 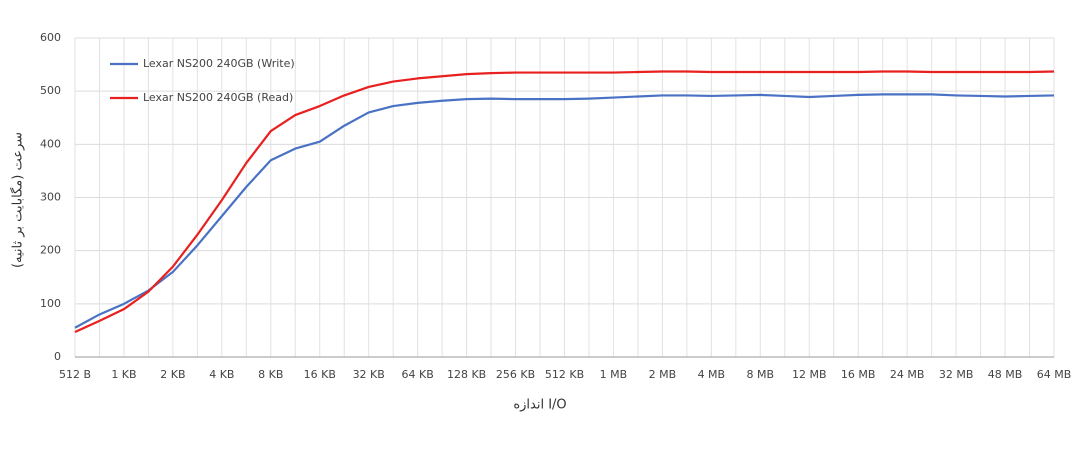 I want to click on x-tick-label: 4 KB, so click(x=221, y=374).